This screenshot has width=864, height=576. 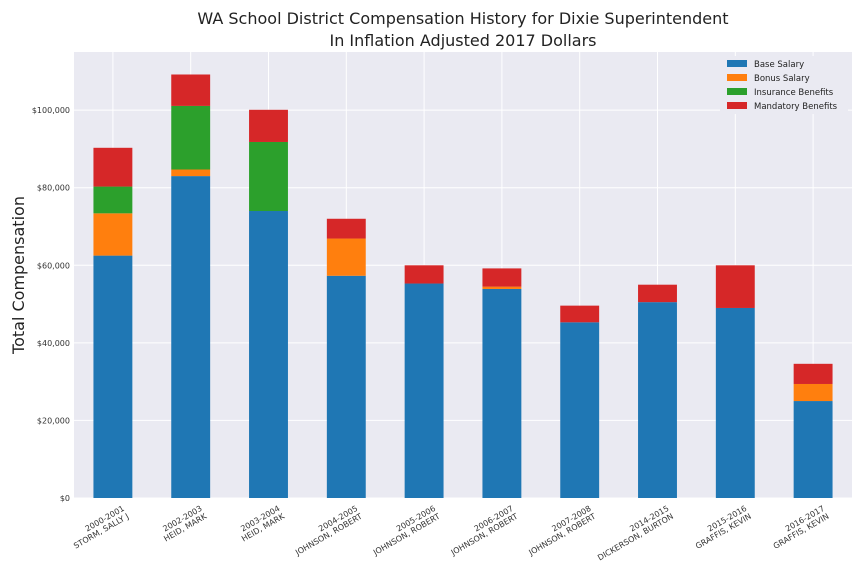 I want to click on legend-label: Base Salary, so click(x=779, y=65).